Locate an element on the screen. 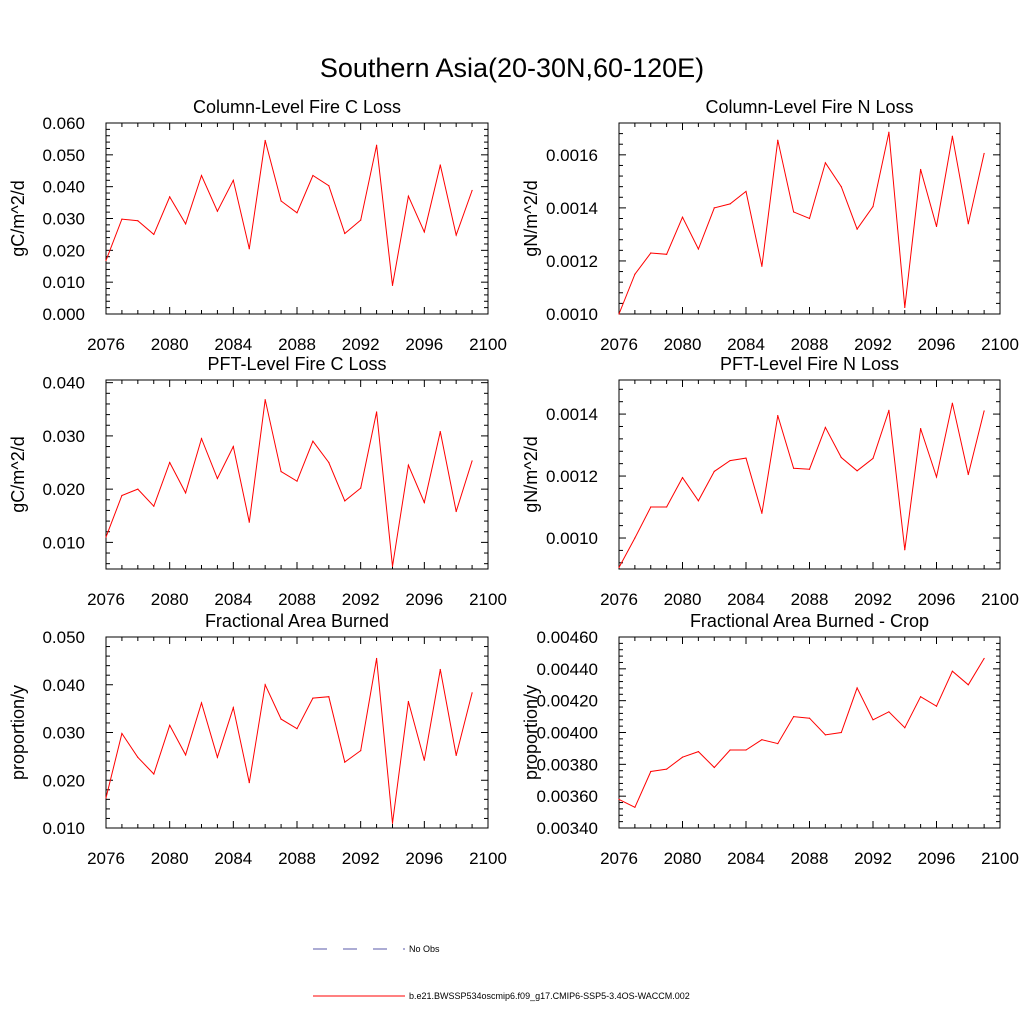 Image resolution: width=1024 pixels, height=1029 pixels. y-tick-label: 0.00440 is located at coordinates (567, 669).